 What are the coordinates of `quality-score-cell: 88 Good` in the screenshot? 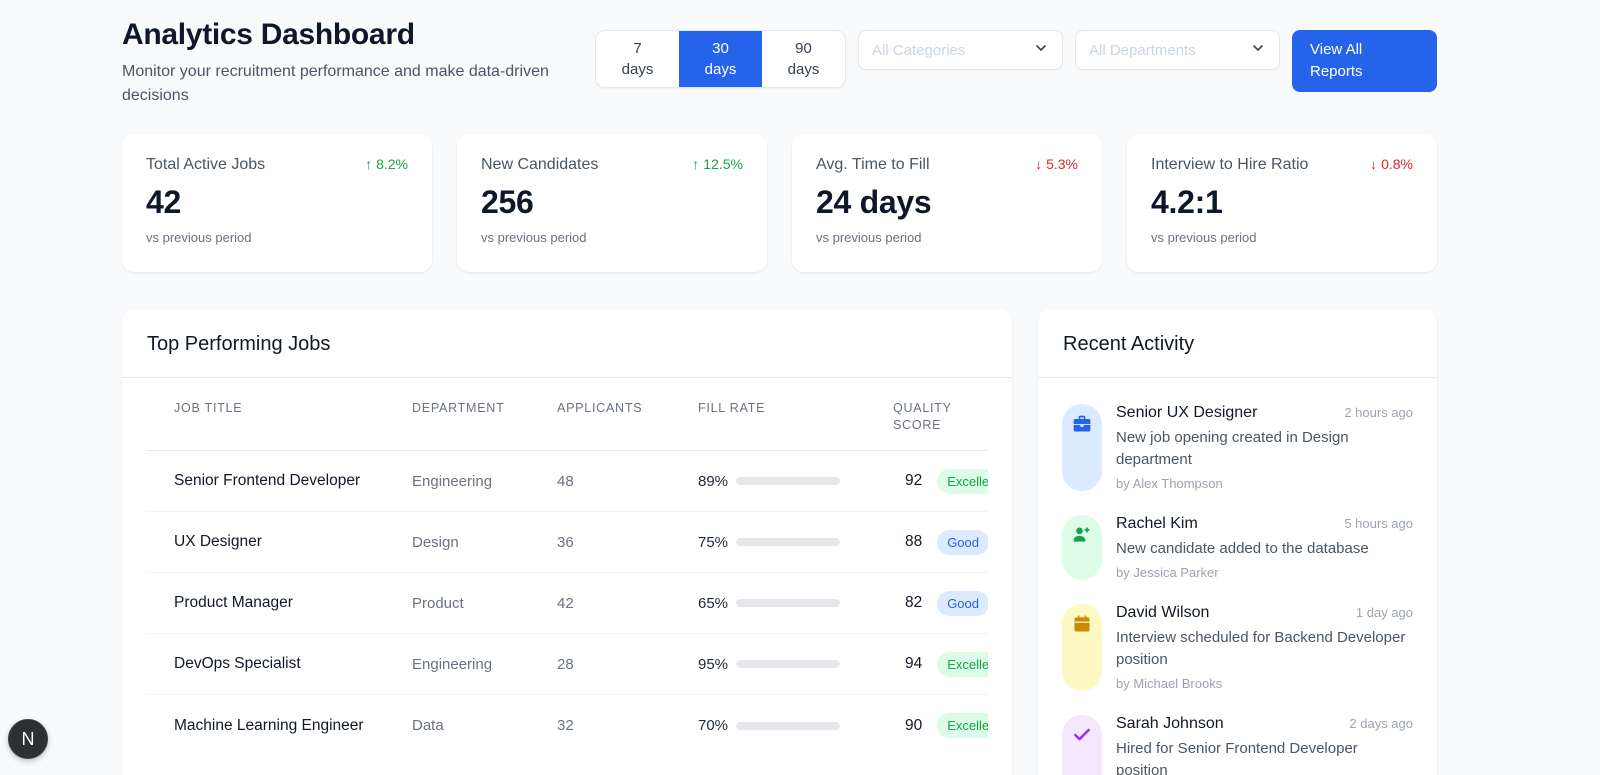 It's located at (940, 542).